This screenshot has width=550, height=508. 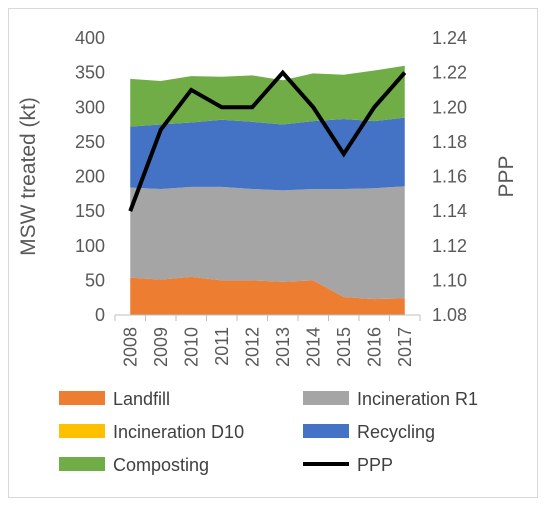 What do you see at coordinates (449, 246) in the screenshot?
I see `right-tick-label: 1.12` at bounding box center [449, 246].